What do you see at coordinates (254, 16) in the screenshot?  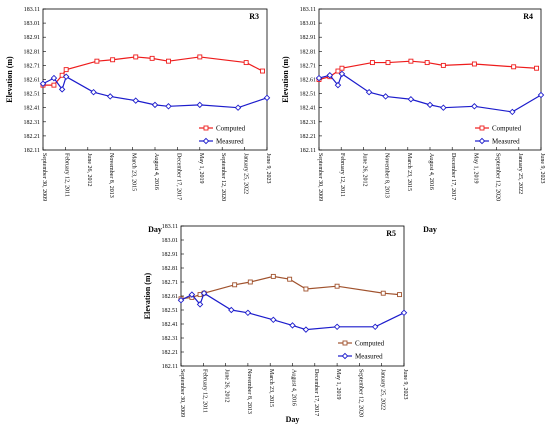 I see `chart-title: R3` at bounding box center [254, 16].